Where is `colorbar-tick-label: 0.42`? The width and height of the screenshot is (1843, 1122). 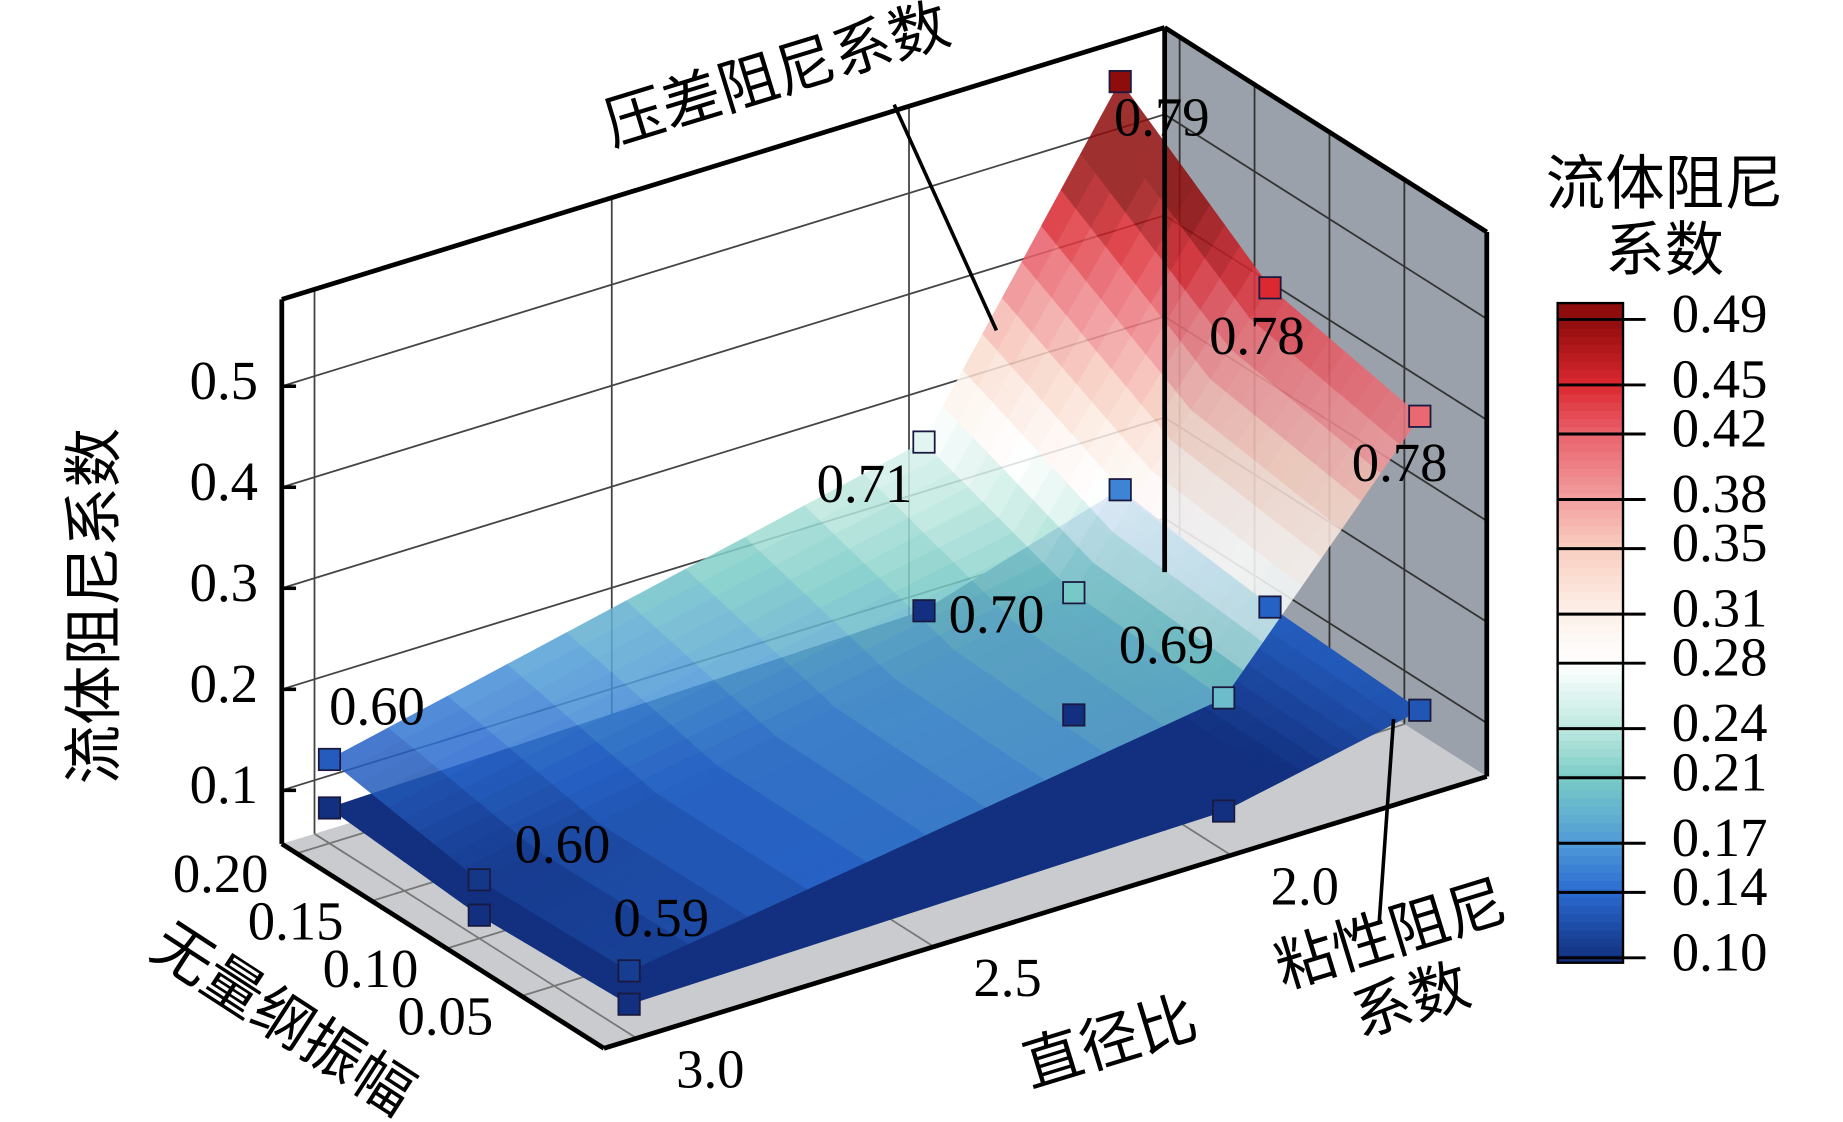 colorbar-tick-label: 0.42 is located at coordinates (1720, 428).